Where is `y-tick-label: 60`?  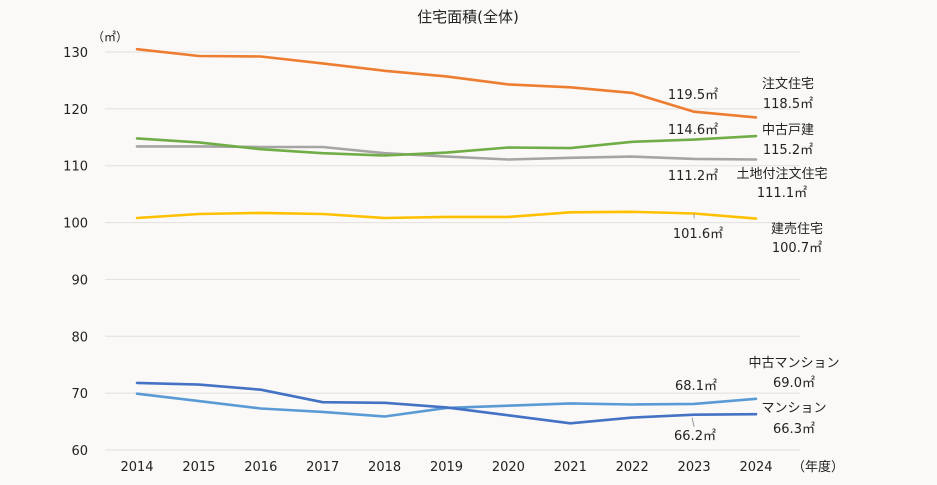
y-tick-label: 60 is located at coordinates (79, 451).